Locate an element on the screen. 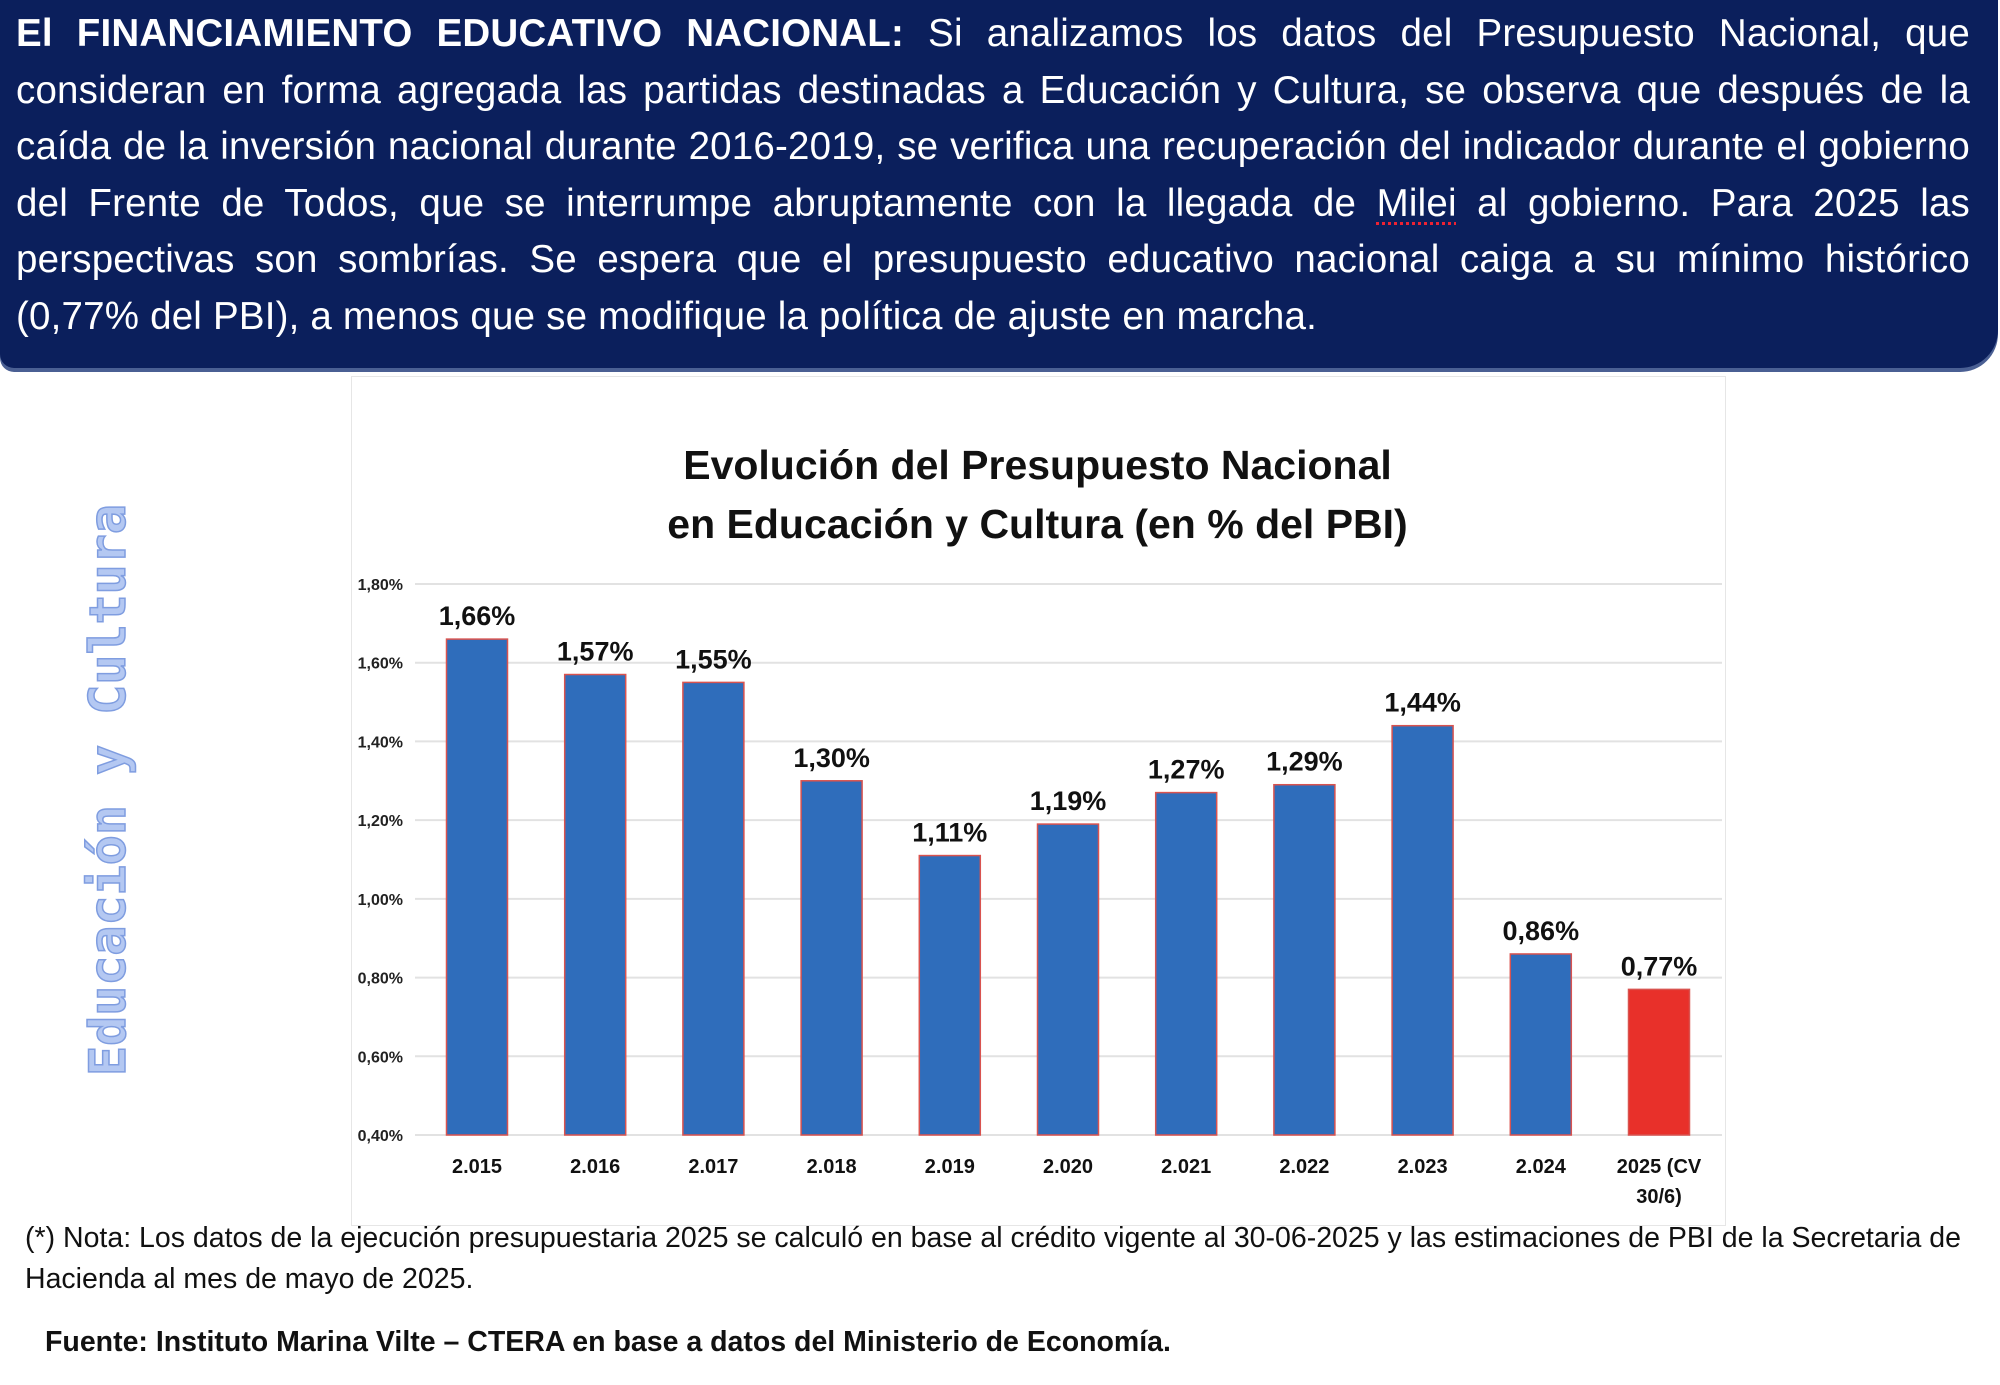 The image size is (2000, 1385). data-label: 1,57% is located at coordinates (595, 652).